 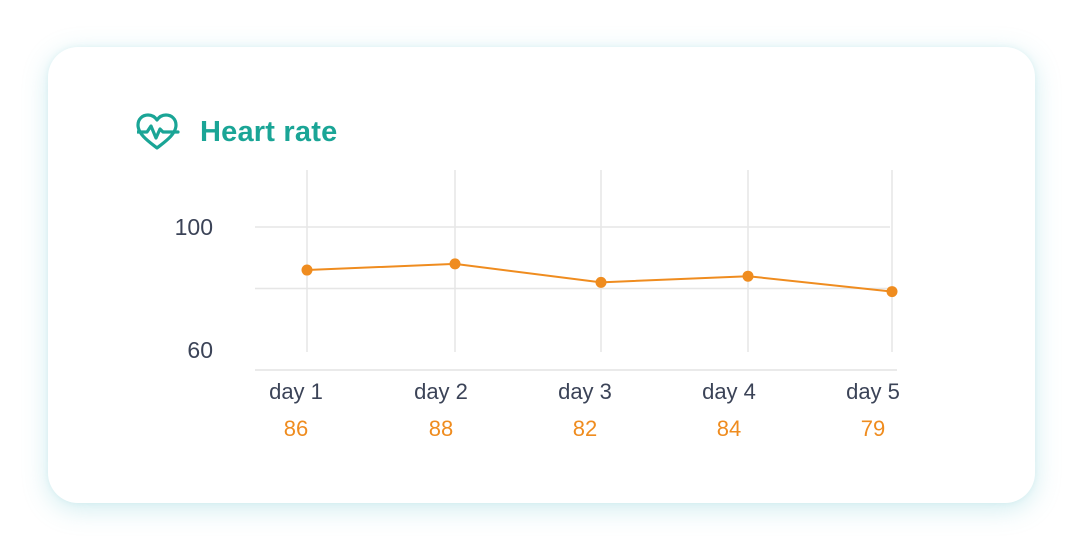 What do you see at coordinates (729, 428) in the screenshot?
I see `data-label: 84` at bounding box center [729, 428].